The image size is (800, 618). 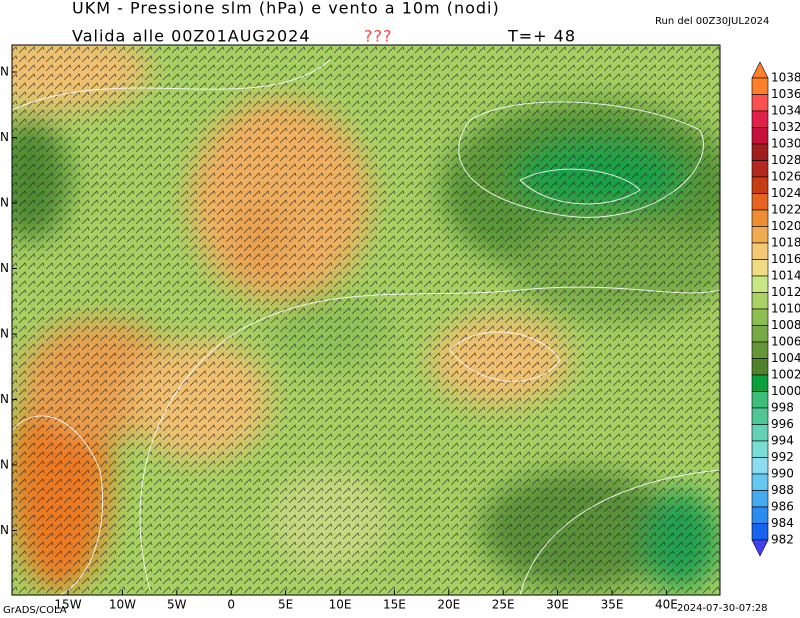 I want to click on colorbar-label: 1030, so click(x=785, y=144).